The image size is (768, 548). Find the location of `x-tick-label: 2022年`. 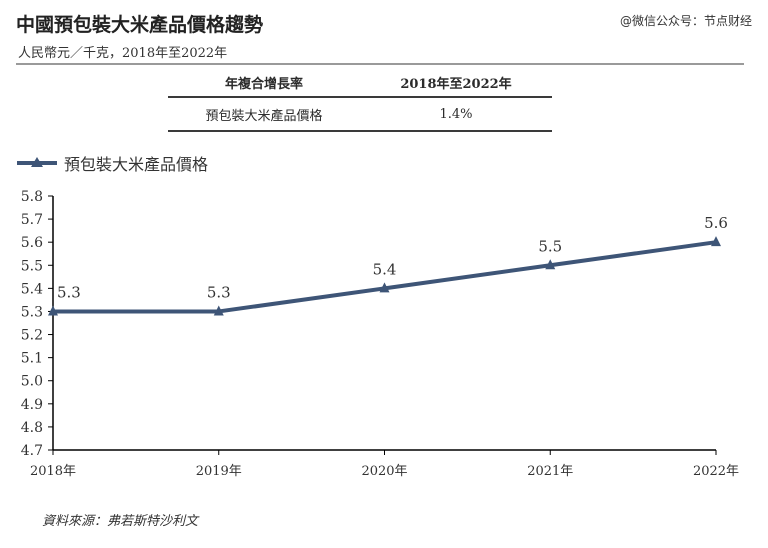

x-tick-label: 2022年 is located at coordinates (716, 471).